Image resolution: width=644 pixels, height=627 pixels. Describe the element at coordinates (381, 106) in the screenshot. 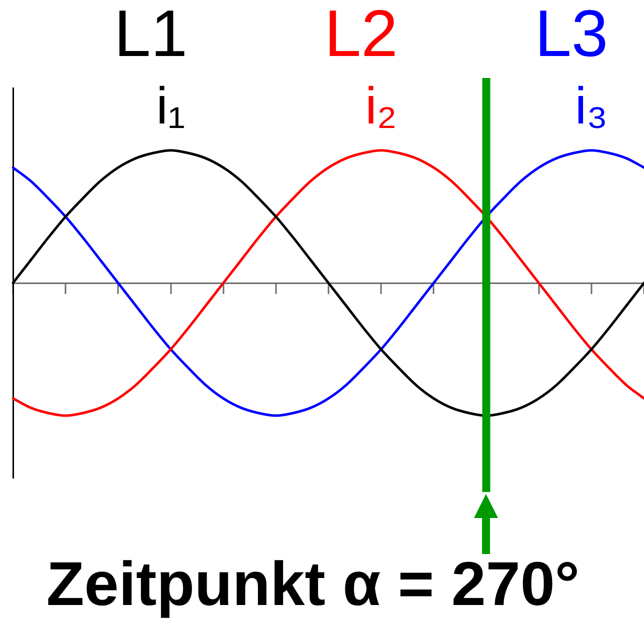

I see `series-label: i₂` at that location.